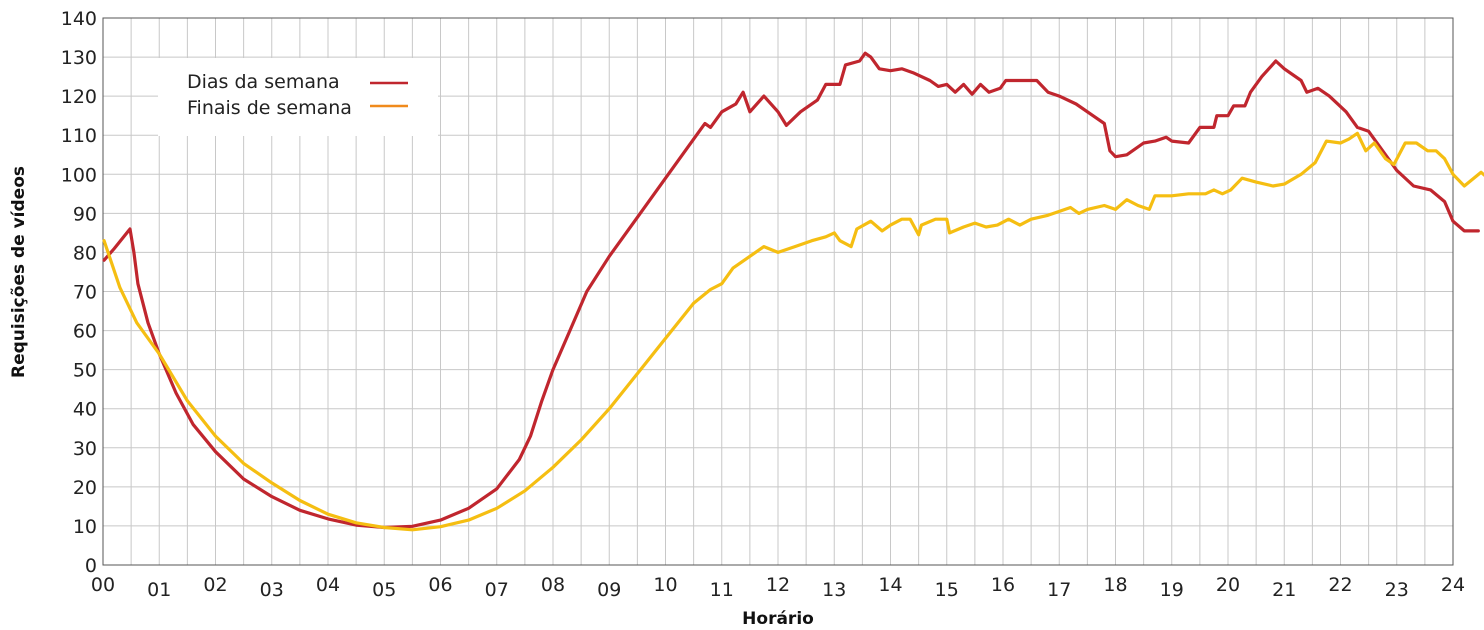  I want to click on x-tick-label: 12, so click(778, 585).